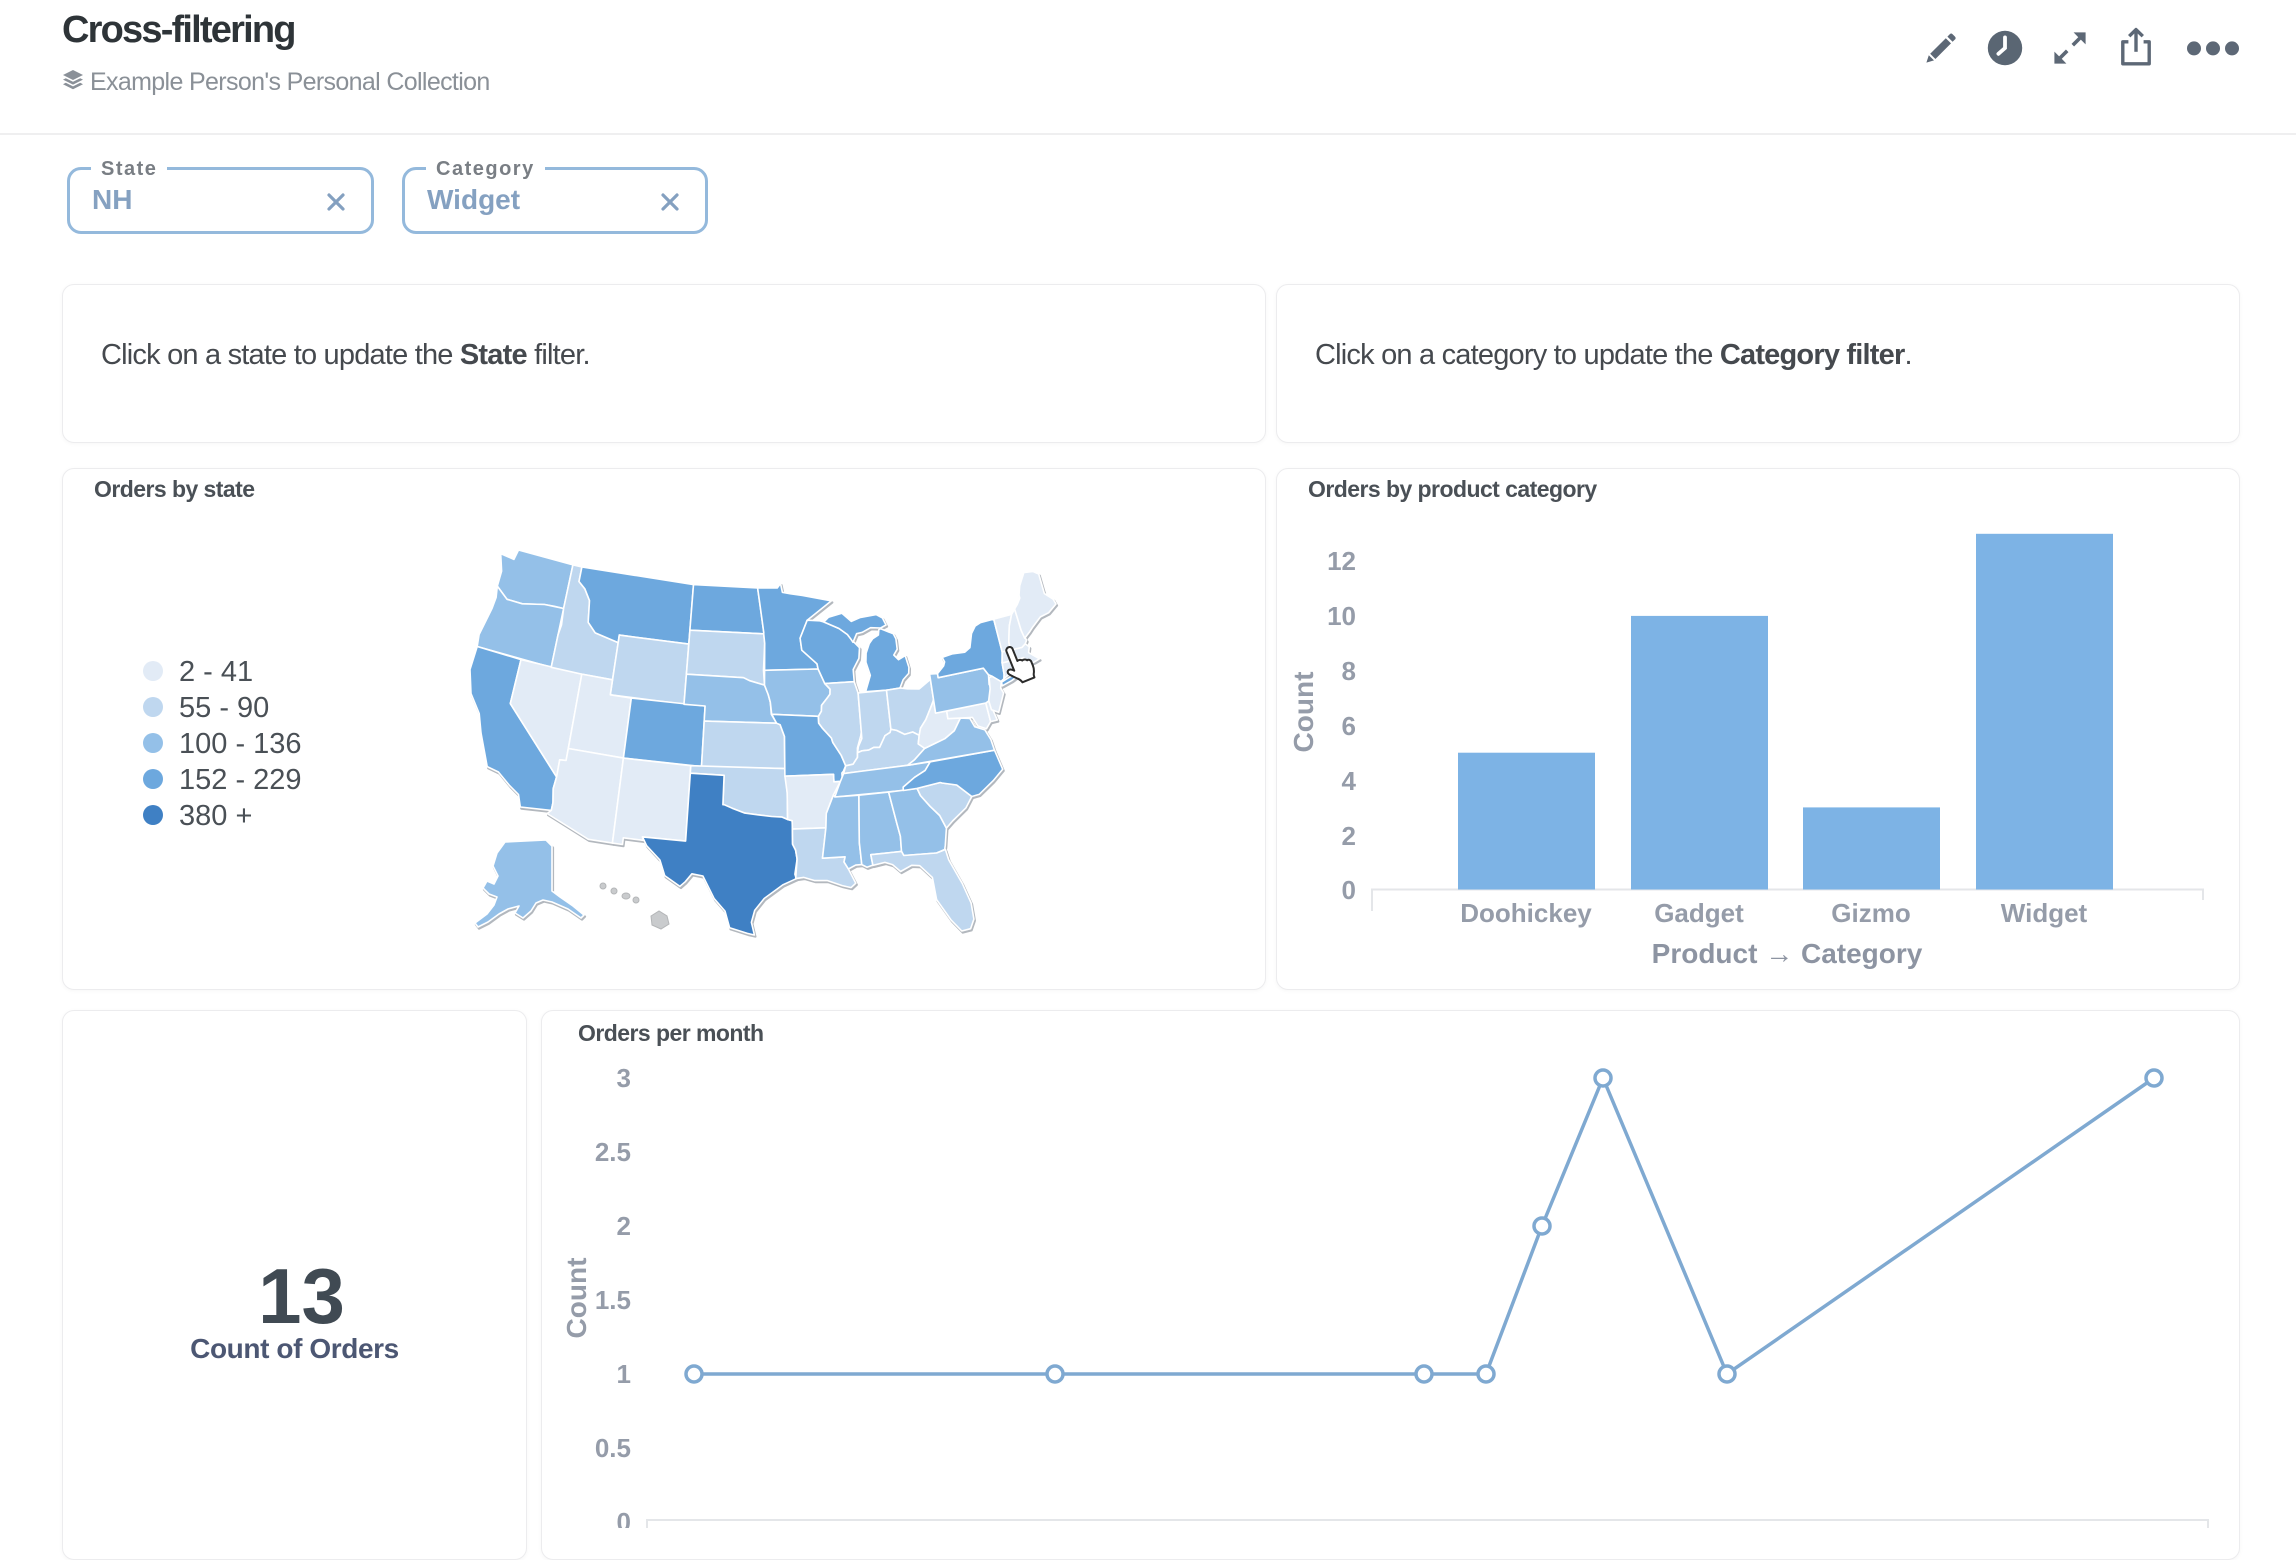 The height and width of the screenshot is (1560, 2296). Describe the element at coordinates (1699, 913) in the screenshot. I see `svg-text: Gadget` at that location.